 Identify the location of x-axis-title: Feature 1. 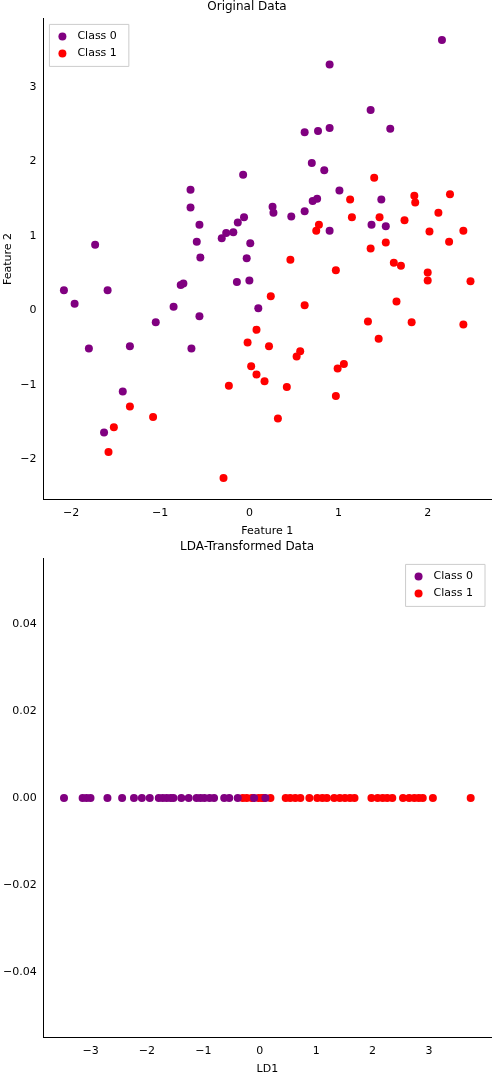
(267, 531).